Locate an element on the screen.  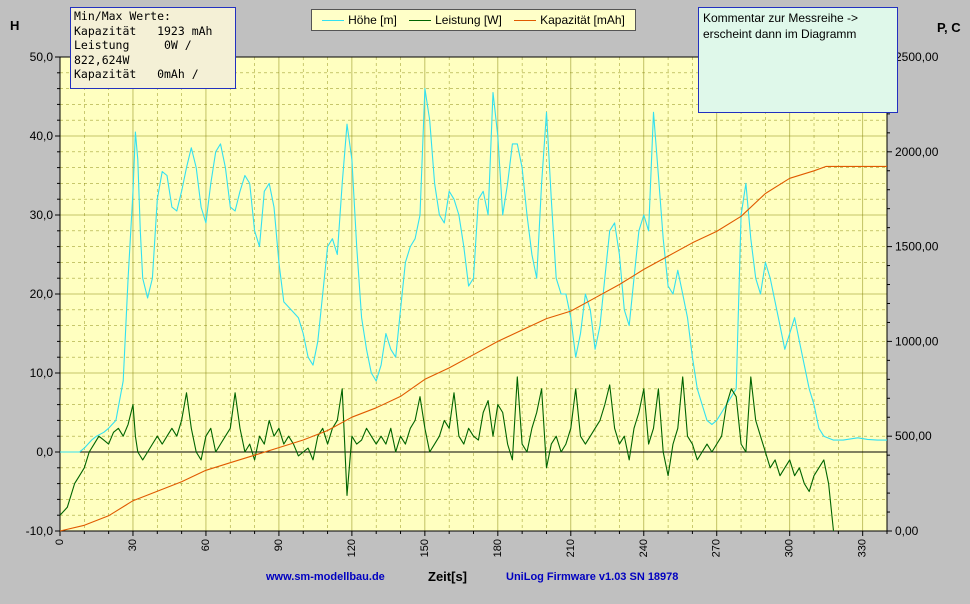
x-tick-label: 30 is located at coordinates (133, 545).